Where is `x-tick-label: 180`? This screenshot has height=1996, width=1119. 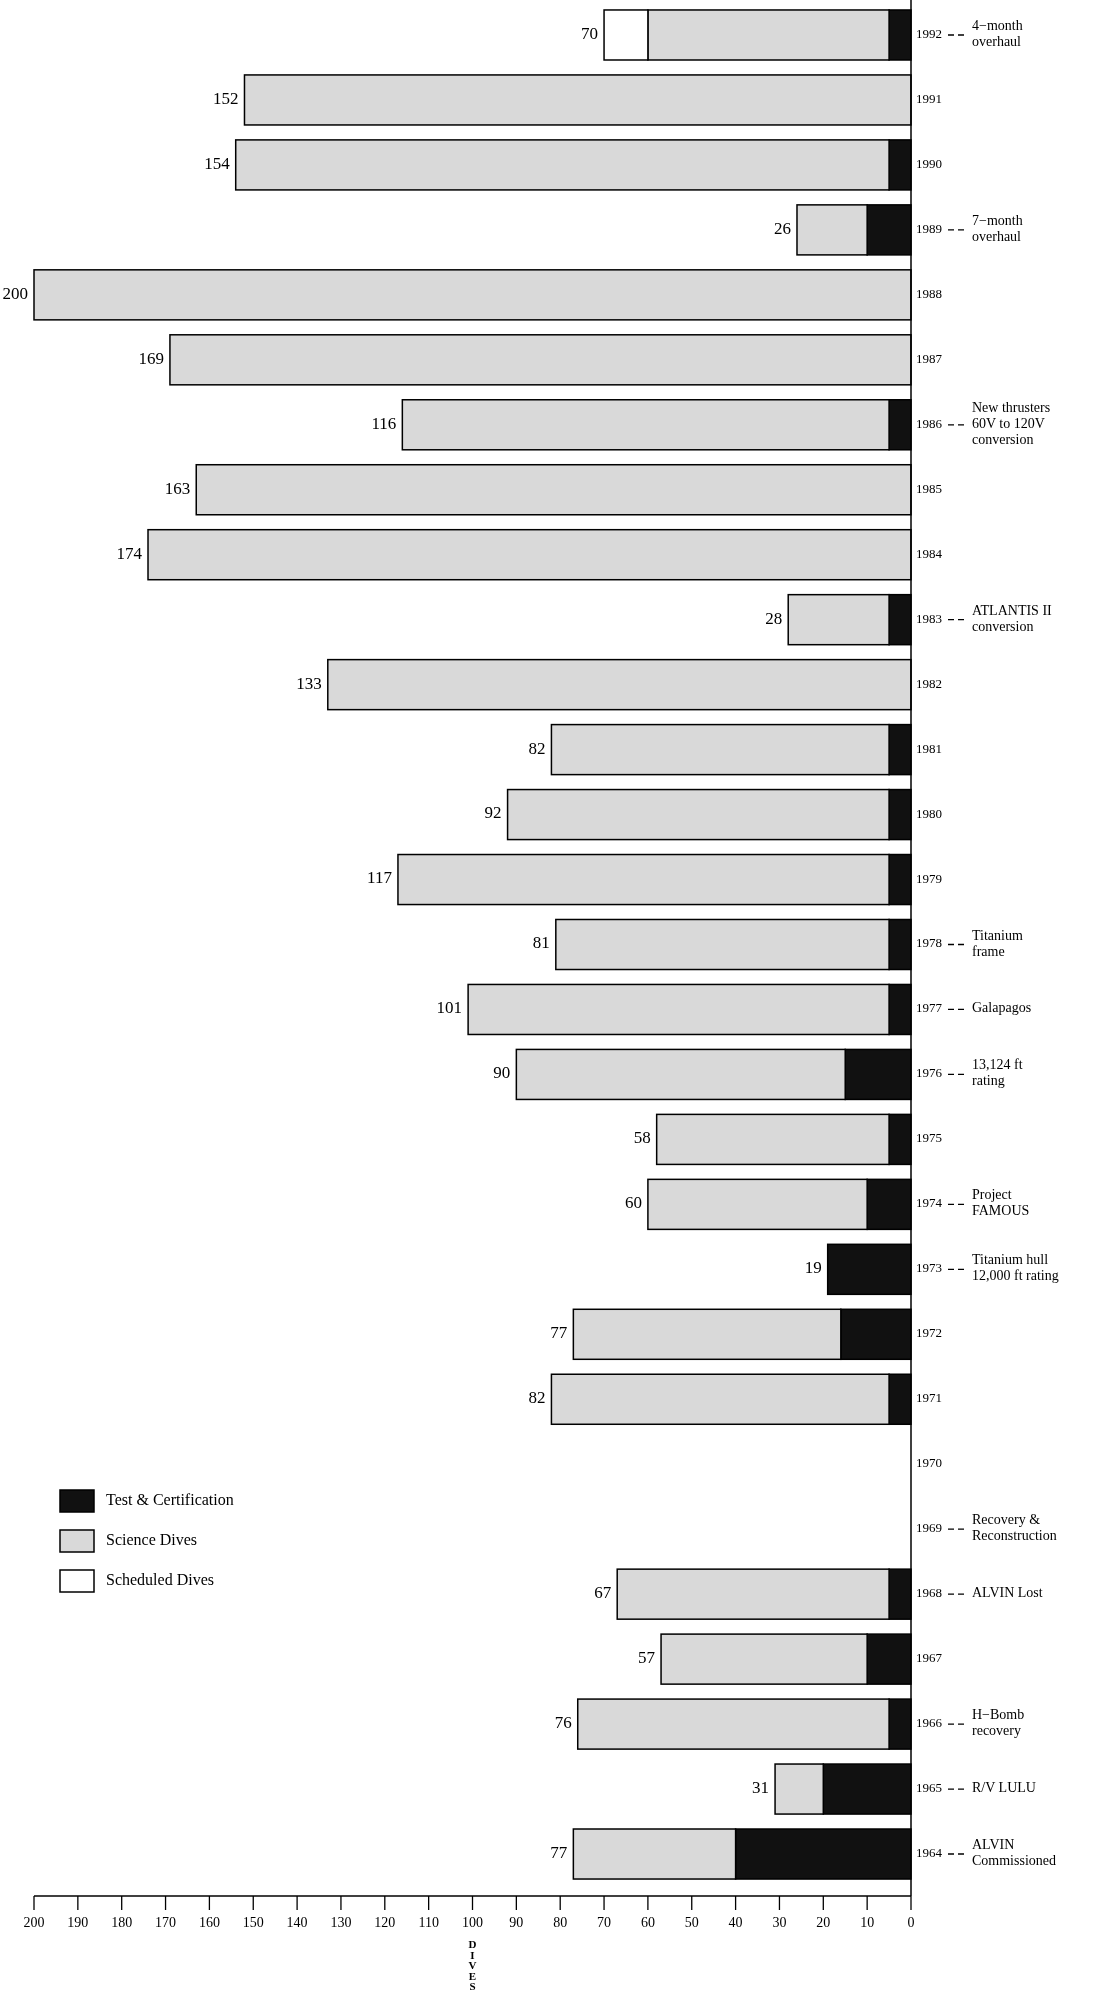
x-tick-label: 180 is located at coordinates (122, 1923).